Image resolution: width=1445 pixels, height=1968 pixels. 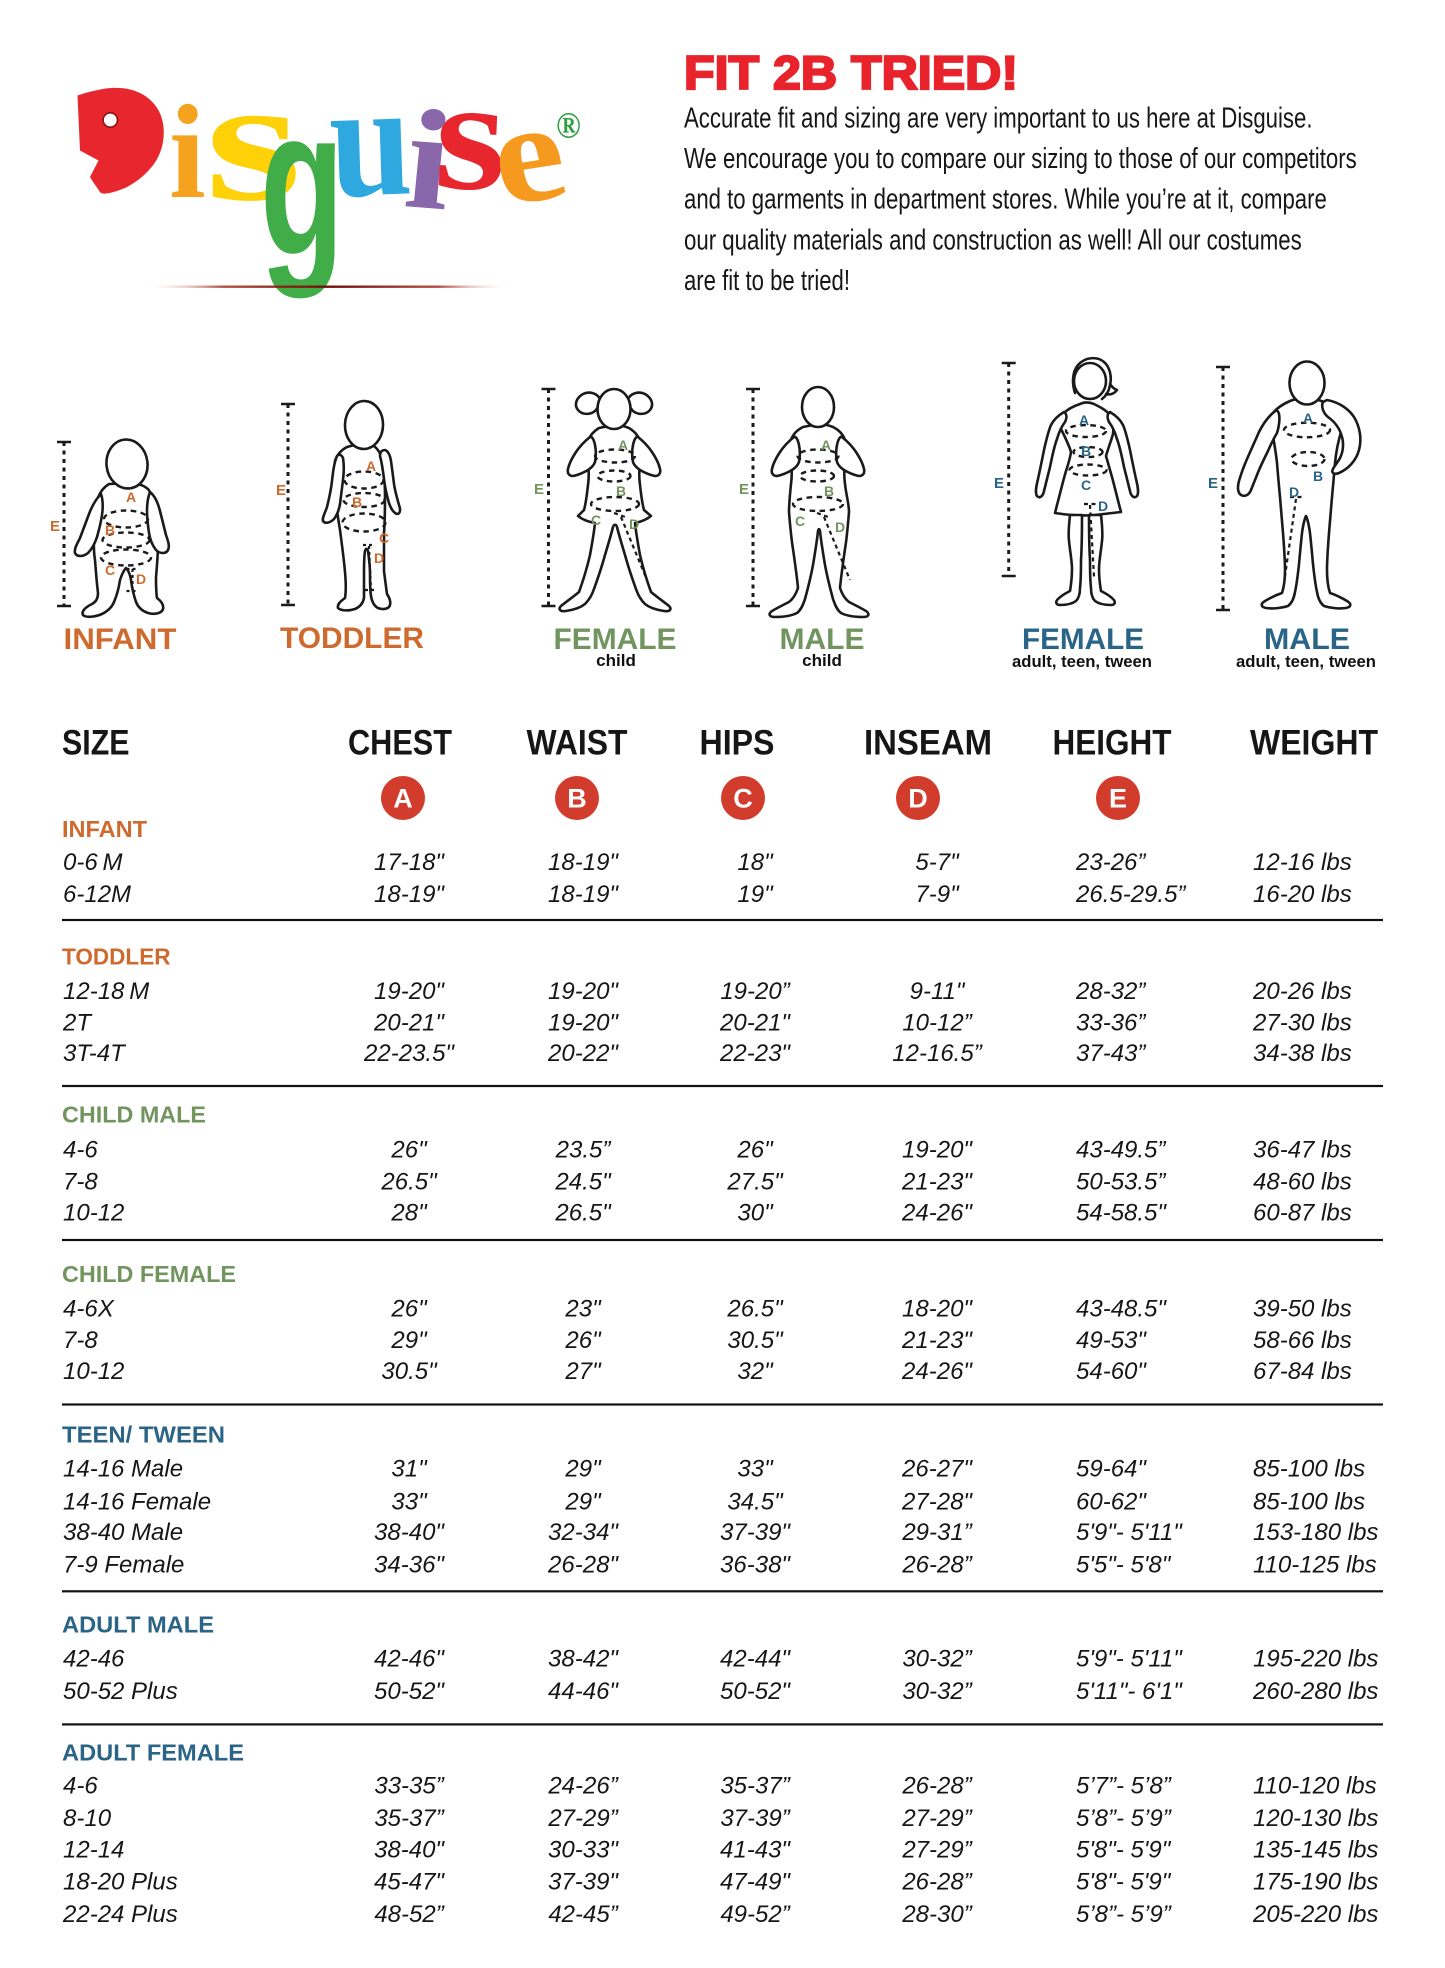 What do you see at coordinates (582, 1786) in the screenshot?
I see `svg-text: 24-26”` at bounding box center [582, 1786].